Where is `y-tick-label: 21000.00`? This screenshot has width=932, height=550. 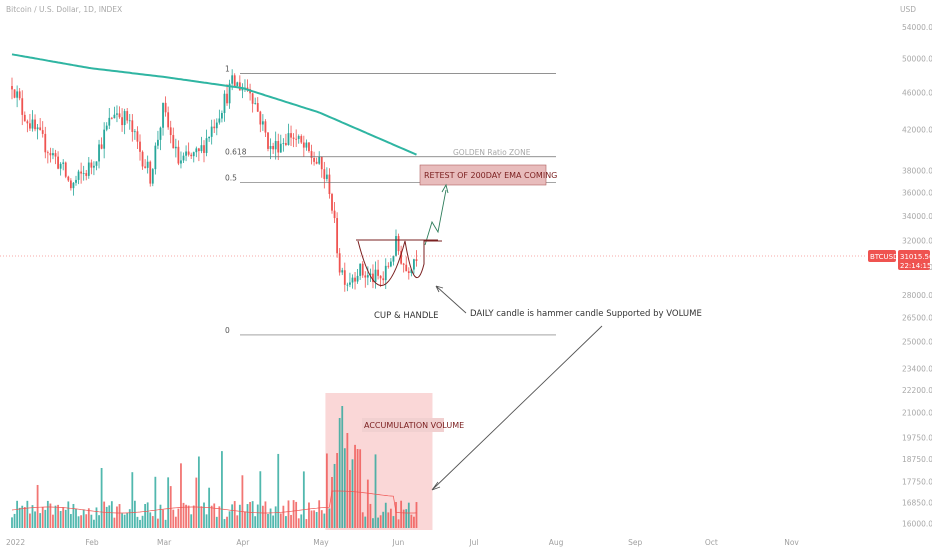
y-tick-label: 21000.00 is located at coordinates (917, 413).